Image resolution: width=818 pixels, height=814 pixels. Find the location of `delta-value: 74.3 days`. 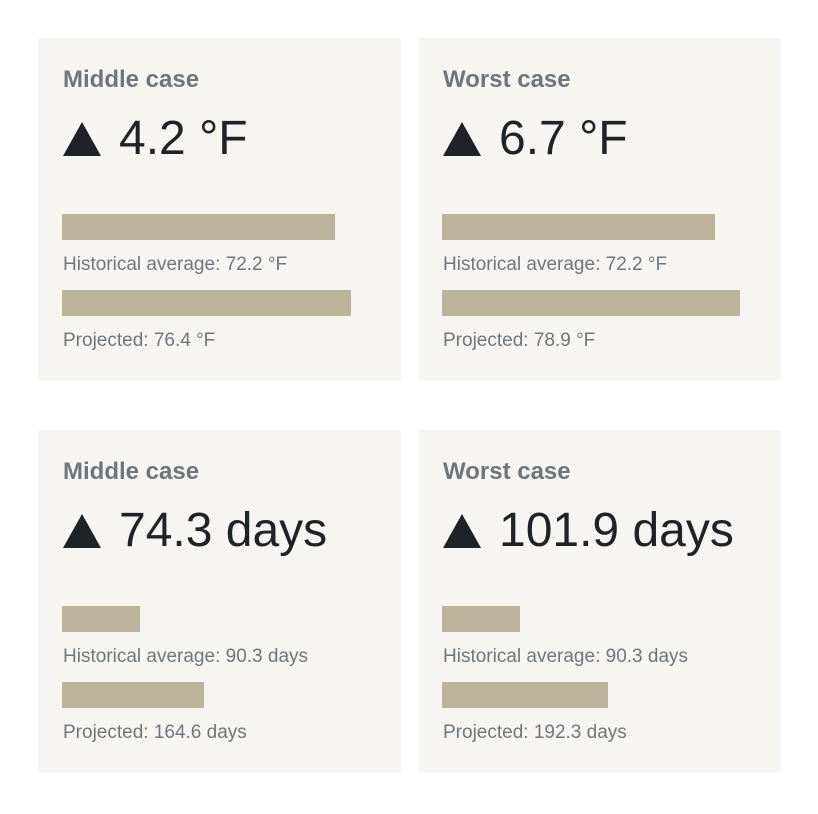

delta-value: 74.3 days is located at coordinates (223, 530).